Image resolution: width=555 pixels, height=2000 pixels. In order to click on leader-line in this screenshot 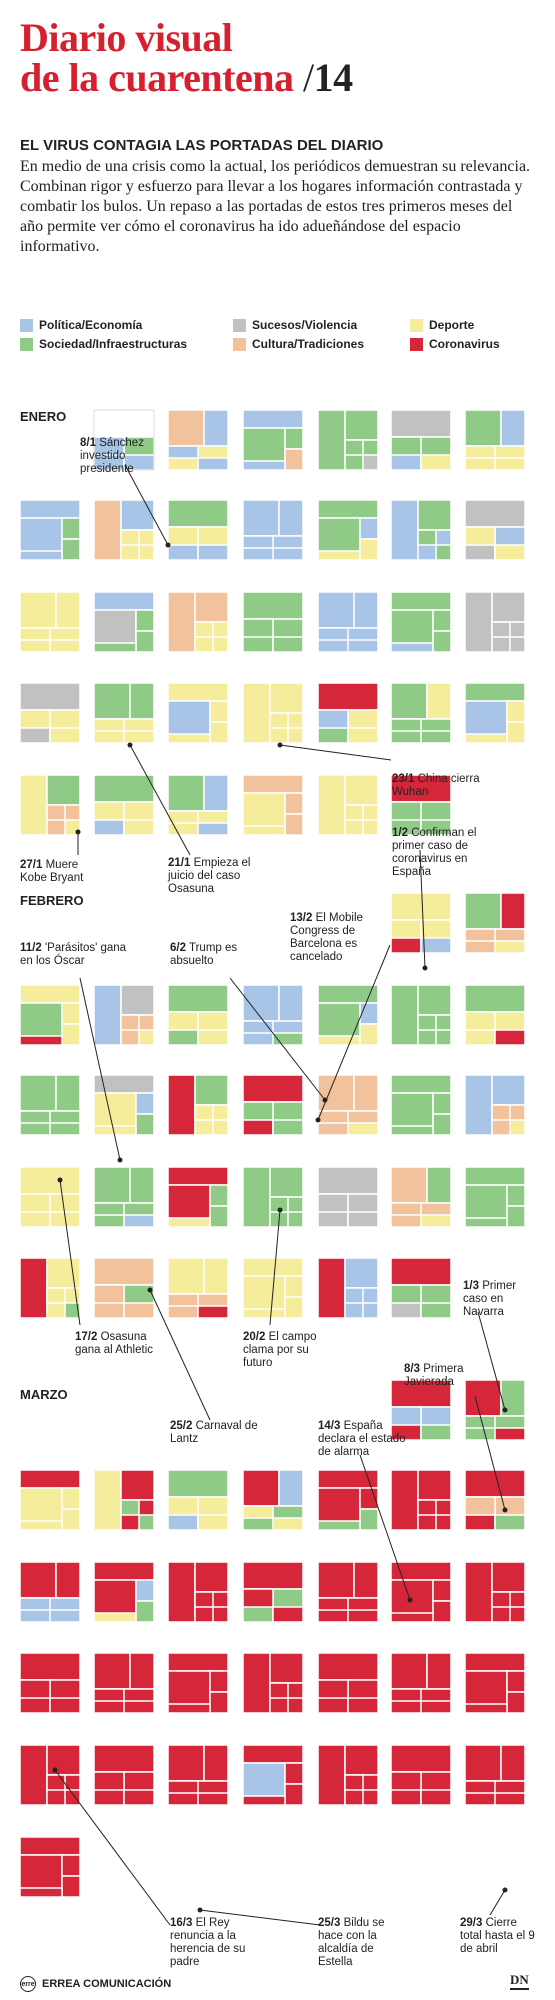, I will do `click(335, 752)`.